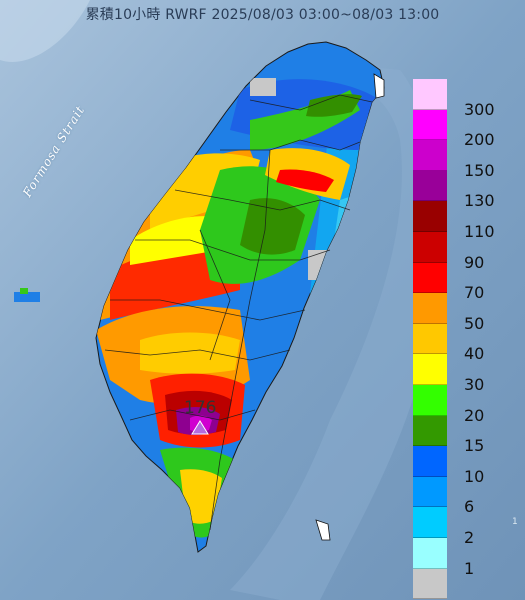  I want to click on cloud-patch, so click(45, 31).